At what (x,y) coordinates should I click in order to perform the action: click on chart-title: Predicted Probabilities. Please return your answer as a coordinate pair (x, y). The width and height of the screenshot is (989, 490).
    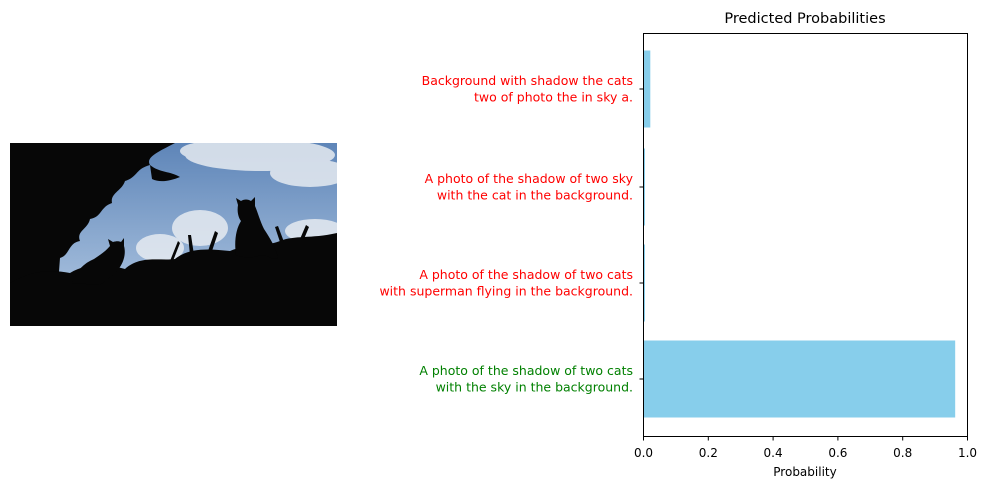
    Looking at the image, I should click on (804, 19).